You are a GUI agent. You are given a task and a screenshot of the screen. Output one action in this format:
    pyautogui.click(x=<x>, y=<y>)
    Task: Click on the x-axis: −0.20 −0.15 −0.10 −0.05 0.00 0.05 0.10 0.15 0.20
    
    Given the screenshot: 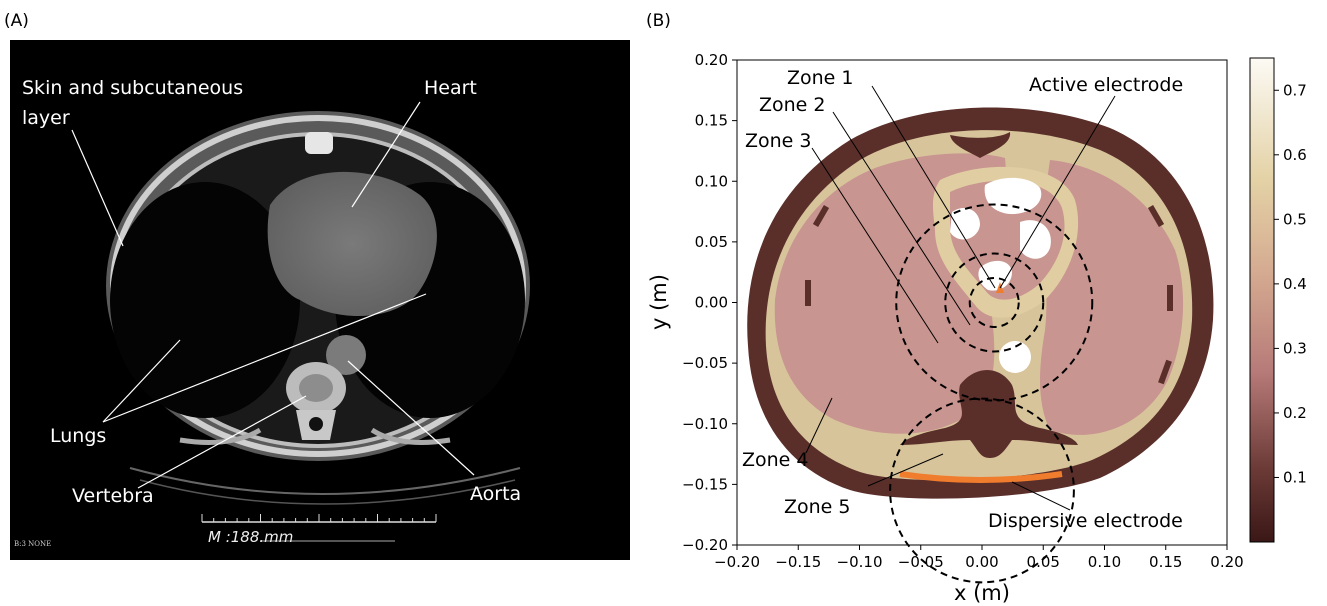 What is the action you would take?
    pyautogui.click(x=979, y=558)
    